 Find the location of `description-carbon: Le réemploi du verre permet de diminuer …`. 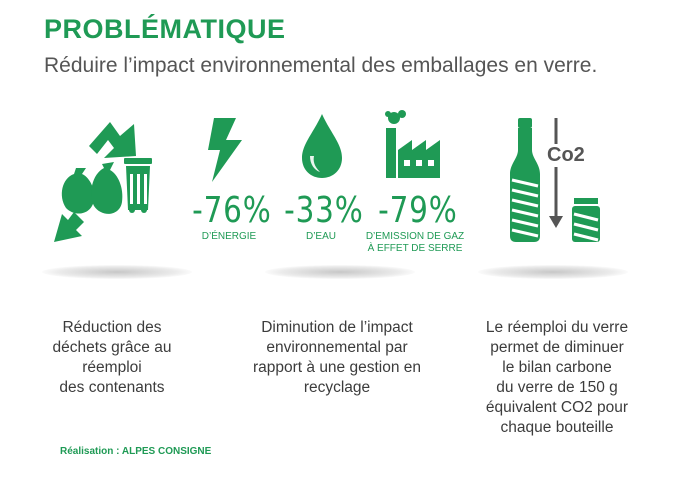

description-carbon: Le réemploi du verre permet de diminuer … is located at coordinates (557, 377).